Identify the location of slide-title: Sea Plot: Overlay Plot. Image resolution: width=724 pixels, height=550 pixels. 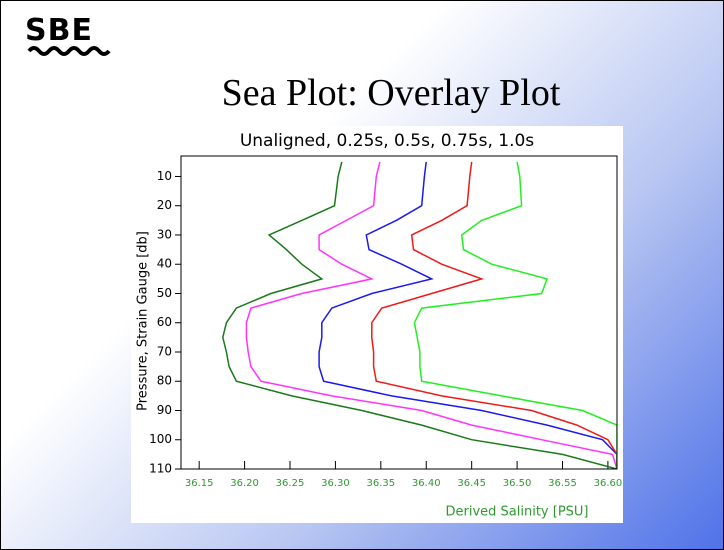
(391, 93).